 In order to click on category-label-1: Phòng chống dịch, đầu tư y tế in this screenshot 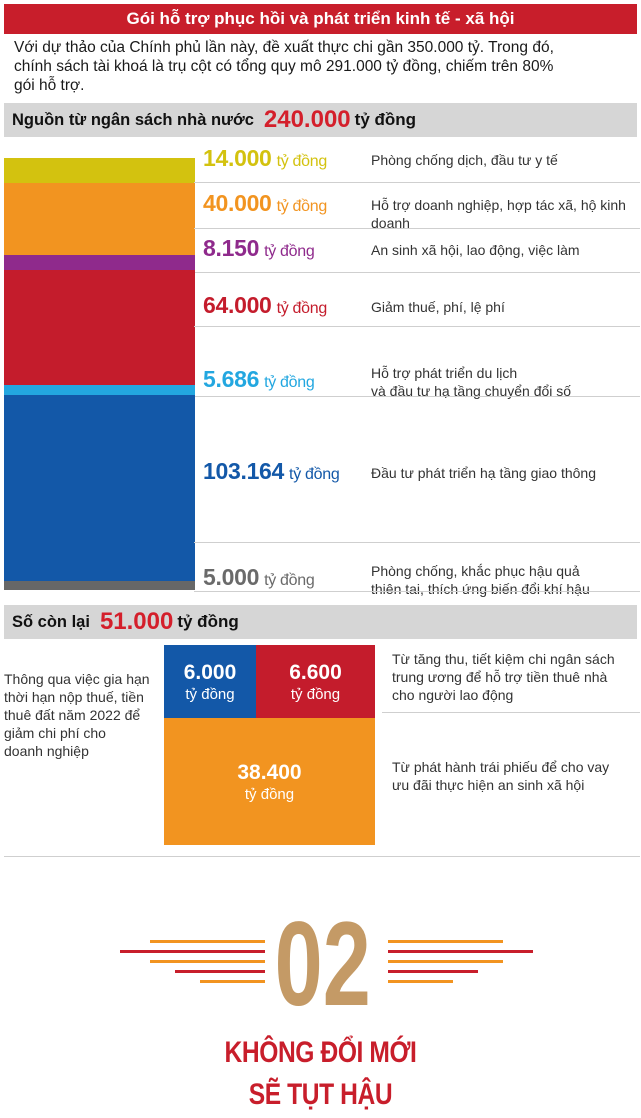, I will do `click(464, 160)`.